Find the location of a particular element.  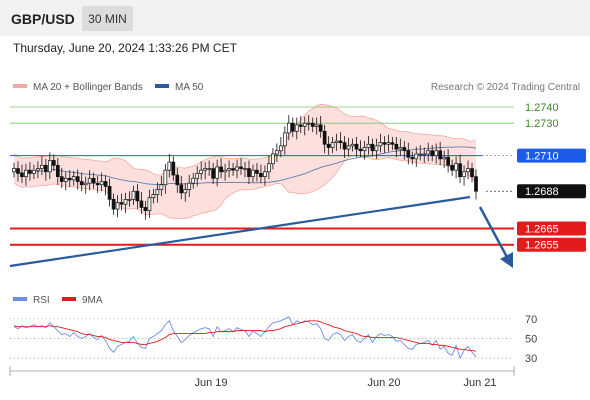

rsi-ma-line is located at coordinates (245, 336).